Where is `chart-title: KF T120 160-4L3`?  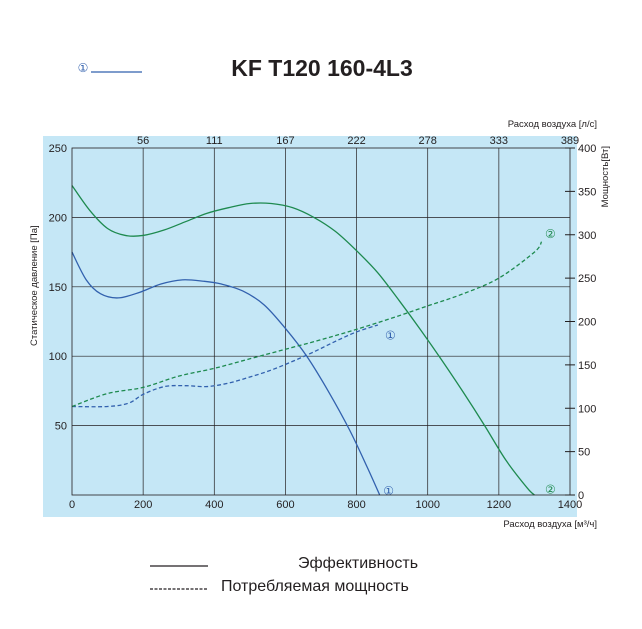
chart-title: KF T120 160-4L3 is located at coordinates (322, 68).